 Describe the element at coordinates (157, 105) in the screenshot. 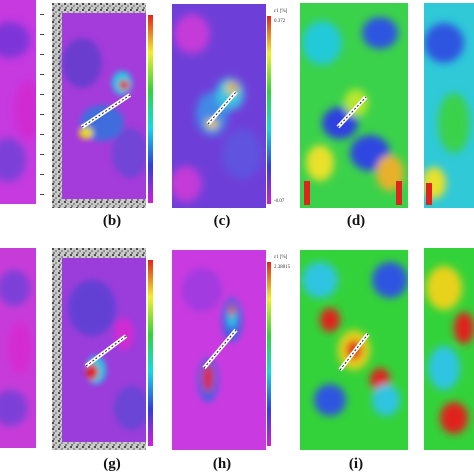

I see `colorbar-b` at that location.